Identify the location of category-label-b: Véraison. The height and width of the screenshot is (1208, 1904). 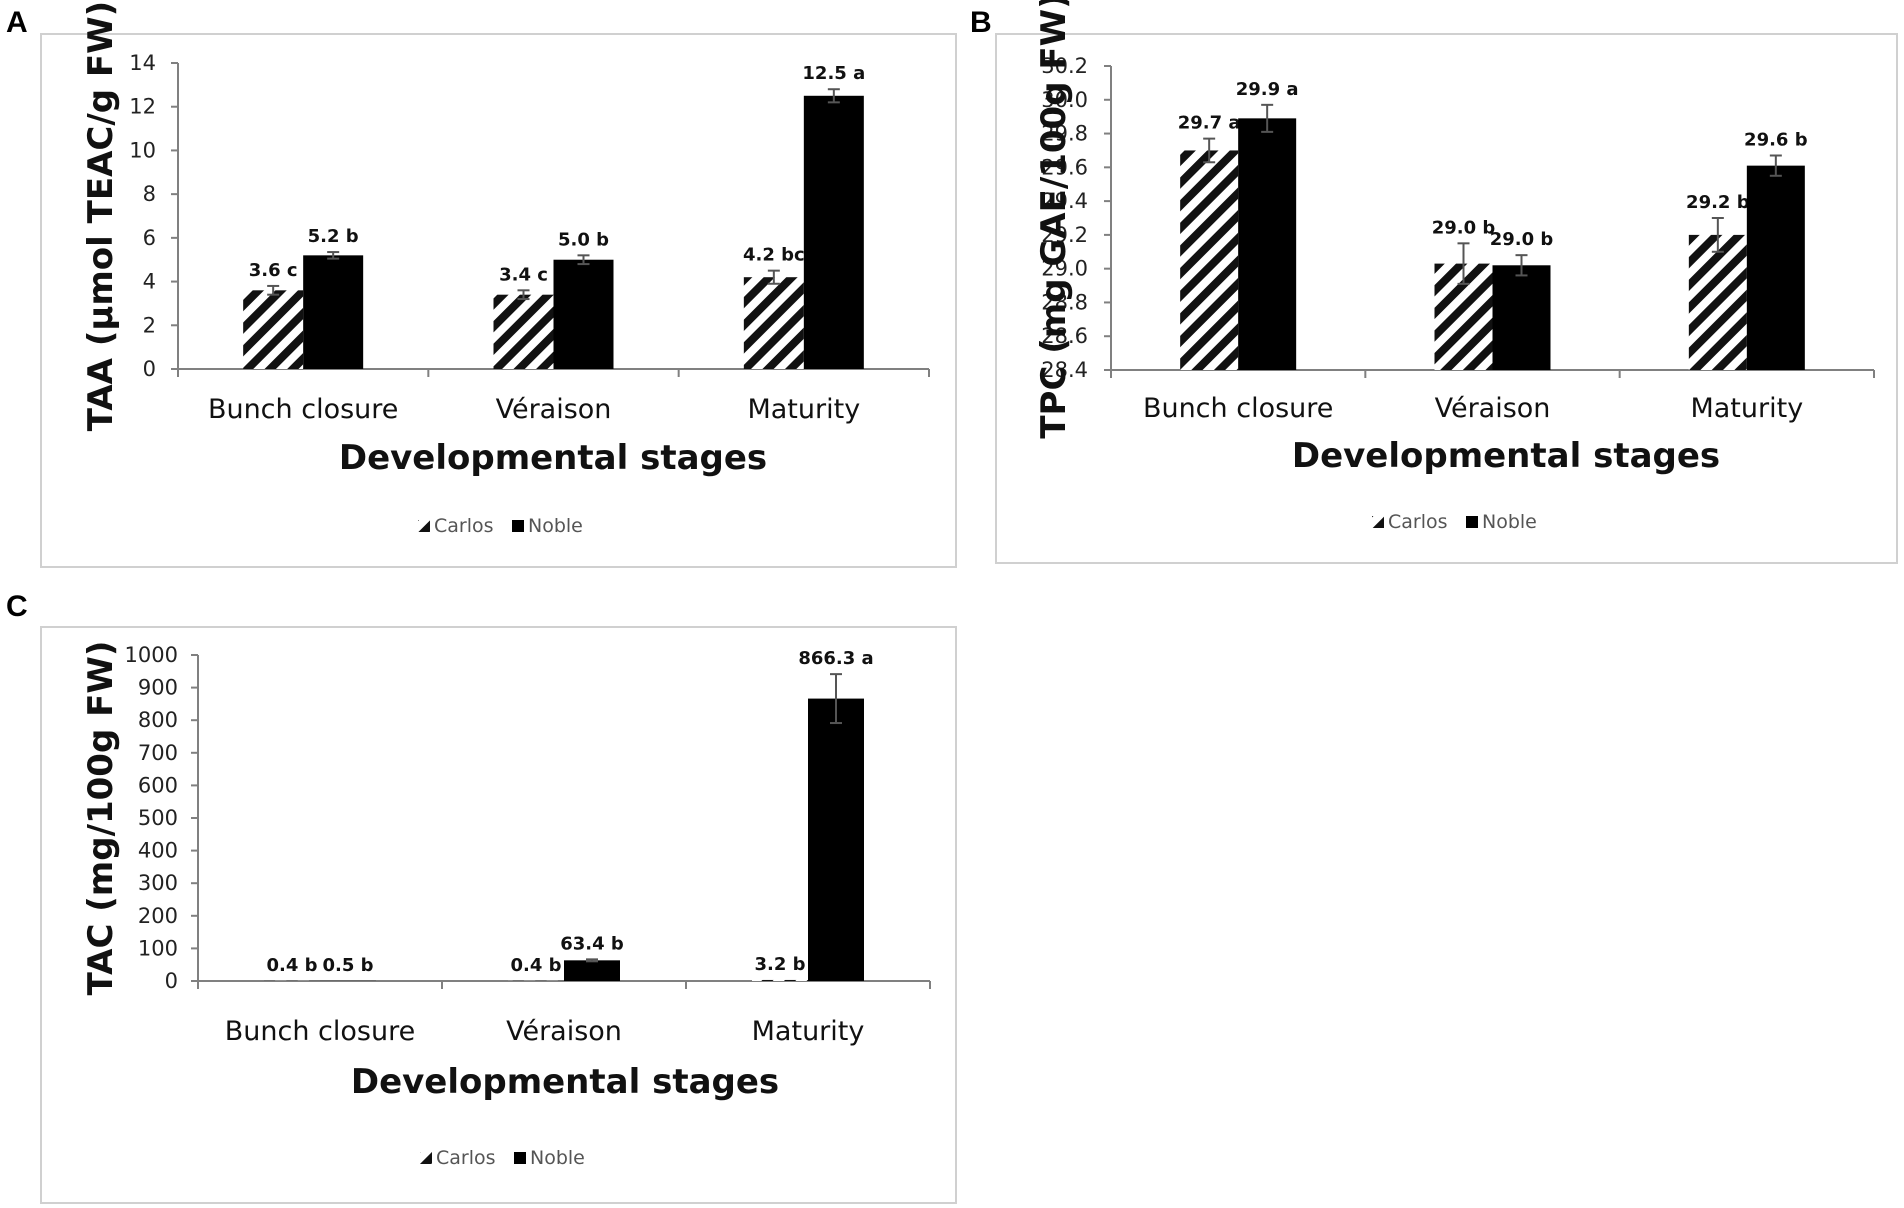
(1493, 408).